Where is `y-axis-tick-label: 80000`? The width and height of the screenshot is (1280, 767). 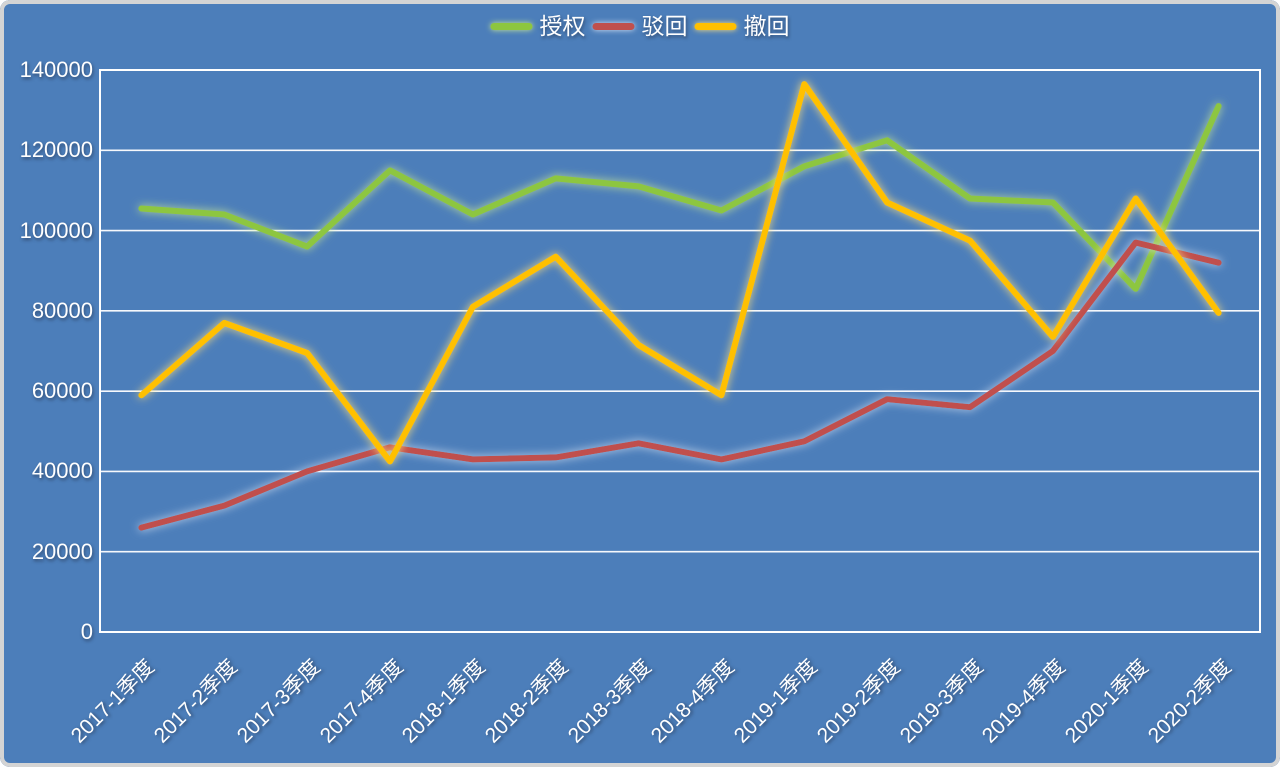
y-axis-tick-label: 80000 is located at coordinates (62, 310).